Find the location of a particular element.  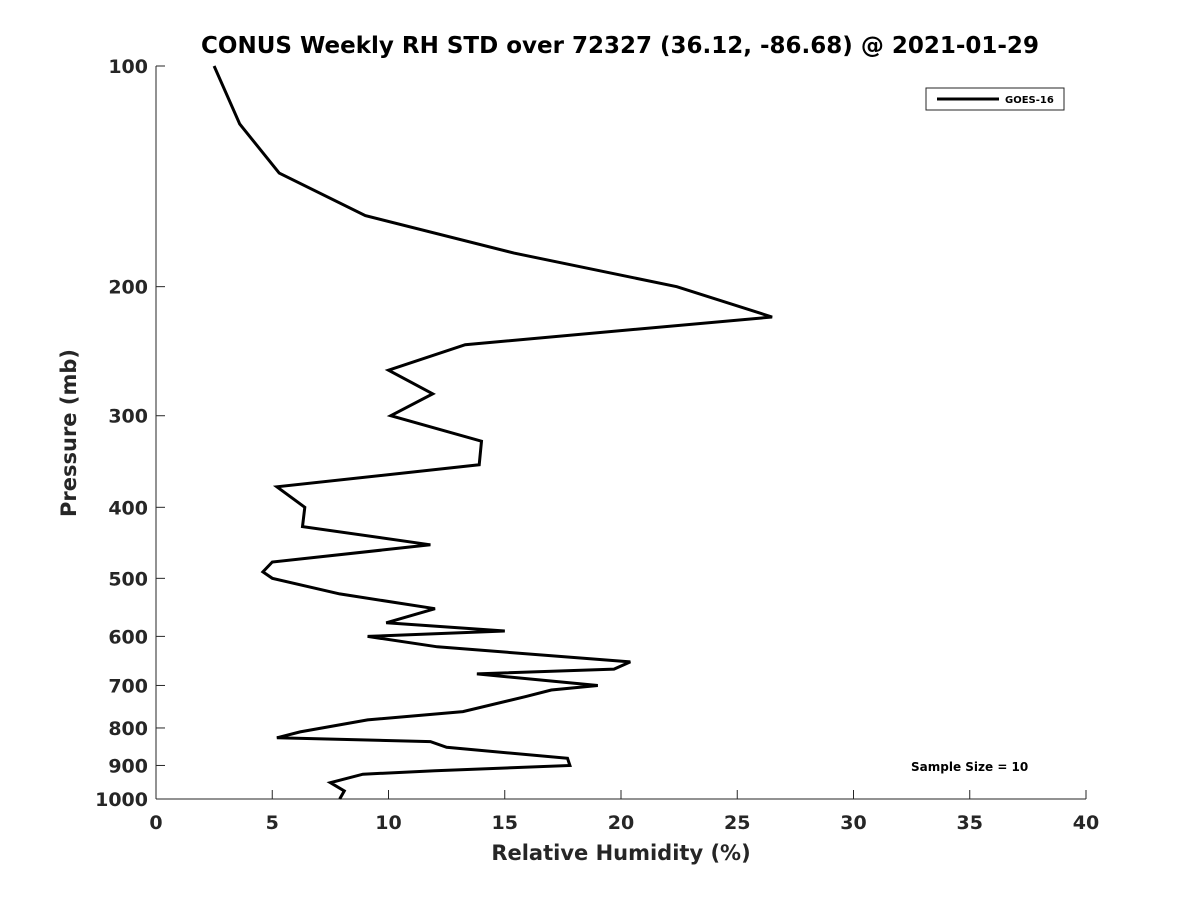

x-tick-label: 0 is located at coordinates (155, 823).